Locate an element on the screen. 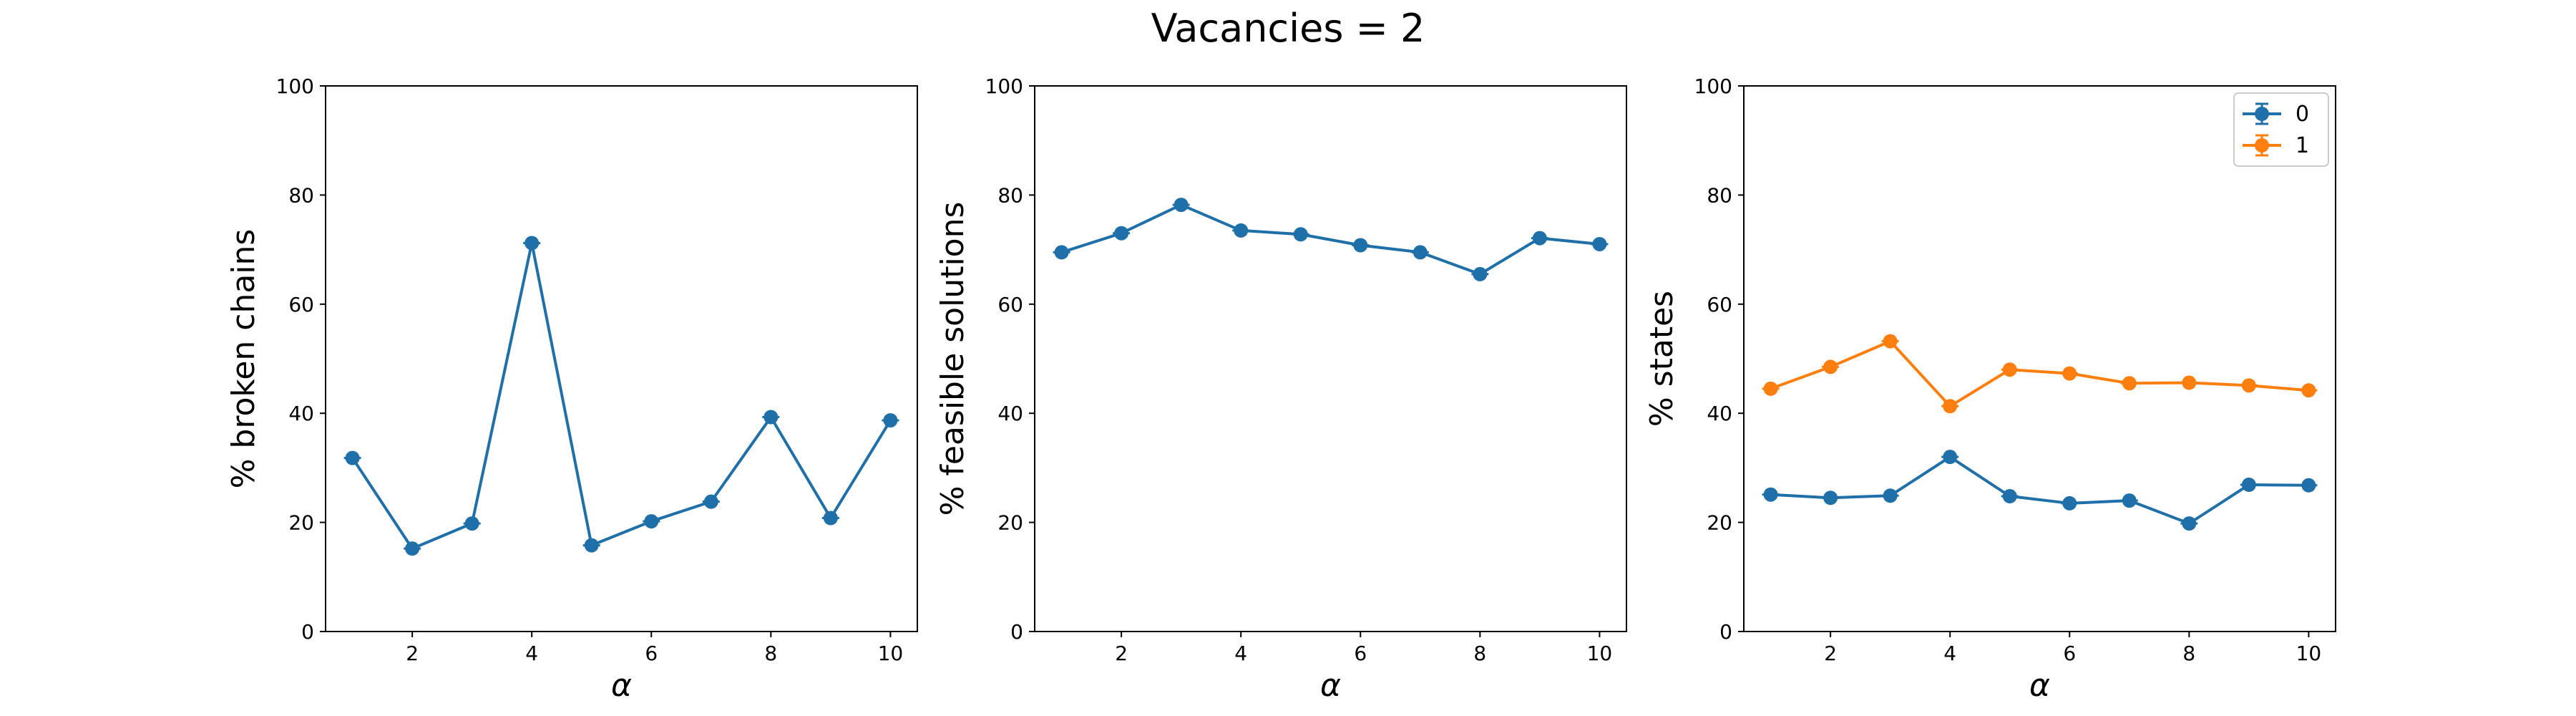 This screenshot has width=2576, height=716. legend: 01 is located at coordinates (2281, 129).